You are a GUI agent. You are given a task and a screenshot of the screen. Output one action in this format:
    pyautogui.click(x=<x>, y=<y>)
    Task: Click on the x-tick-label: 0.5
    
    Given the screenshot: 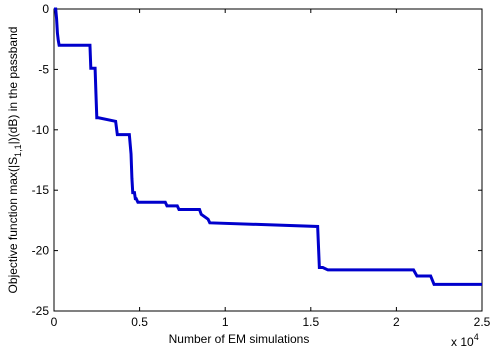 What is the action you would take?
    pyautogui.click(x=139, y=322)
    